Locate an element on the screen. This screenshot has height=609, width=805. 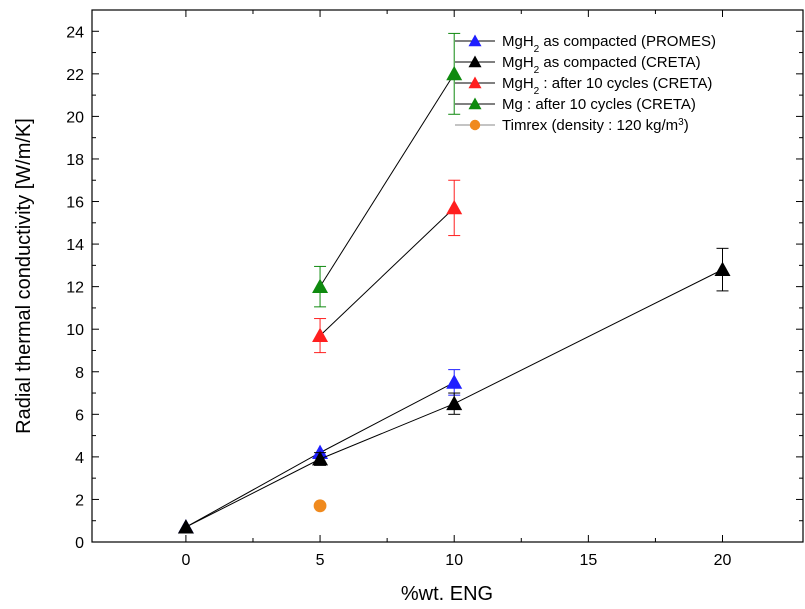
y-tick-label: 10 is located at coordinates (75, 330).